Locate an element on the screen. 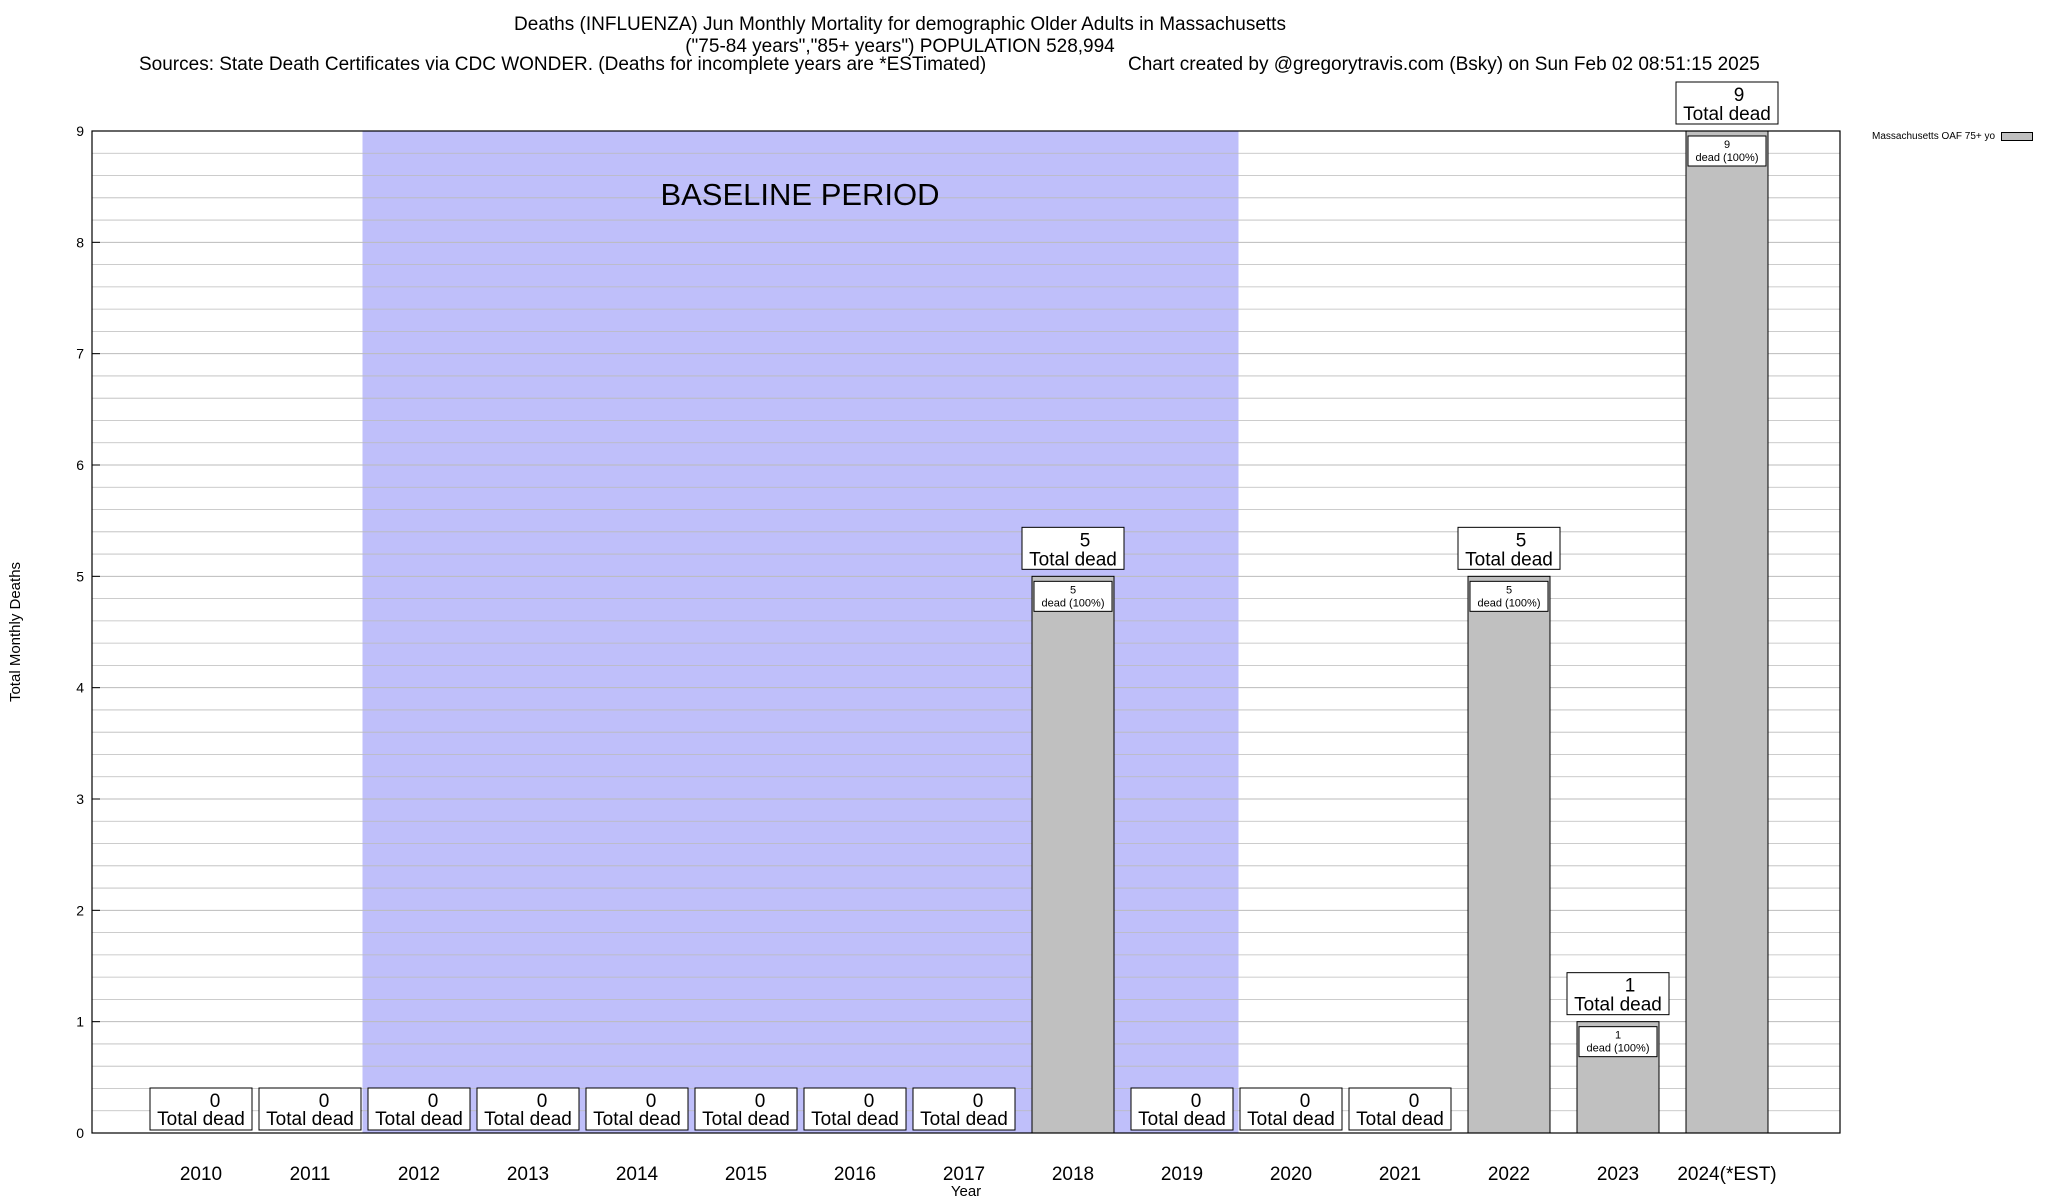  x-tick-label: 2020 is located at coordinates (1291, 1174).